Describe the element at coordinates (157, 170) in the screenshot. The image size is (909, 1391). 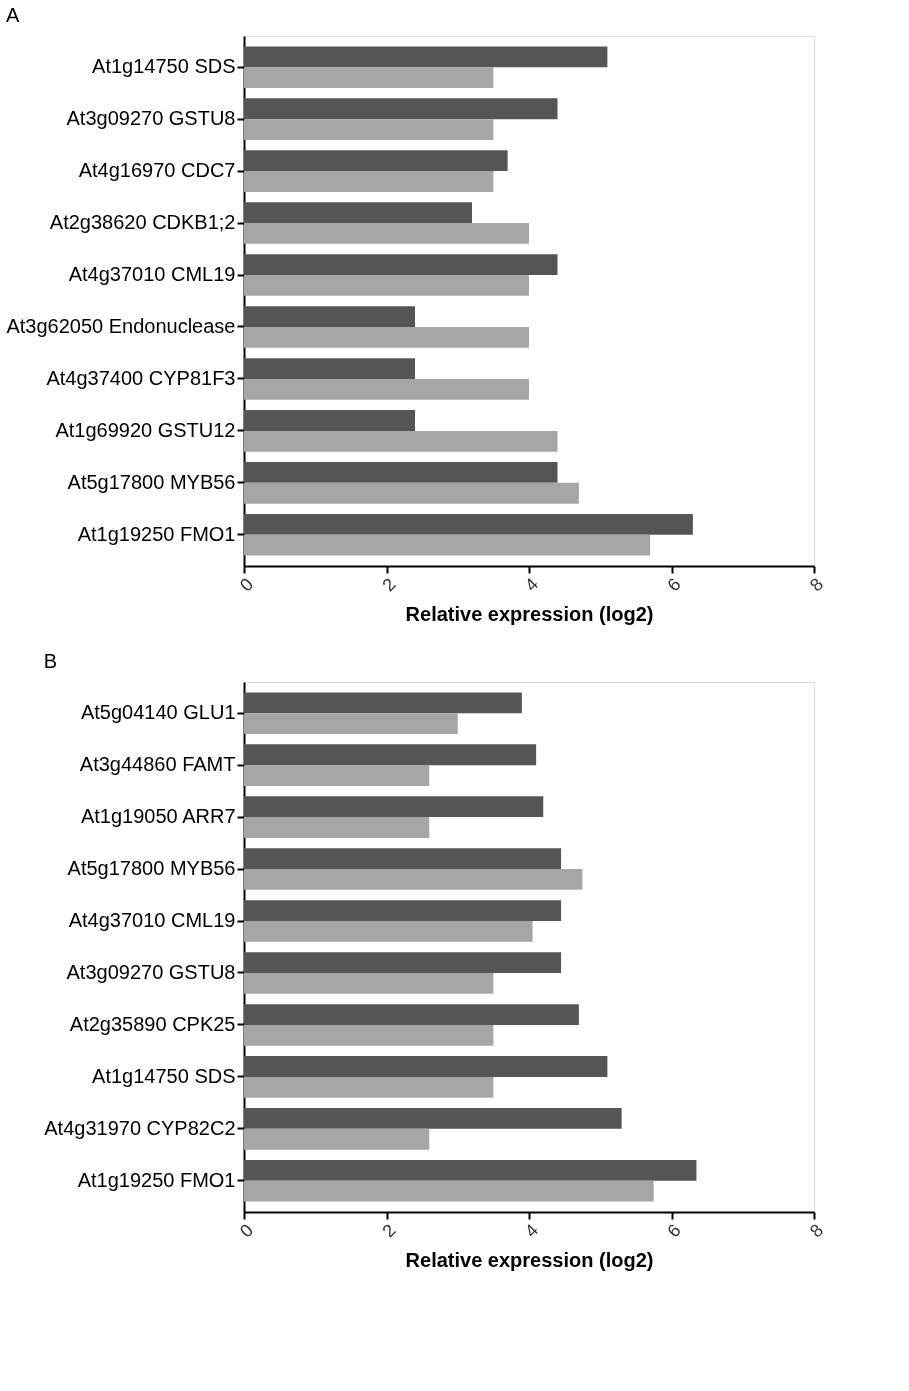
I see `y-tick-label: At4g16970 CDC7` at that location.